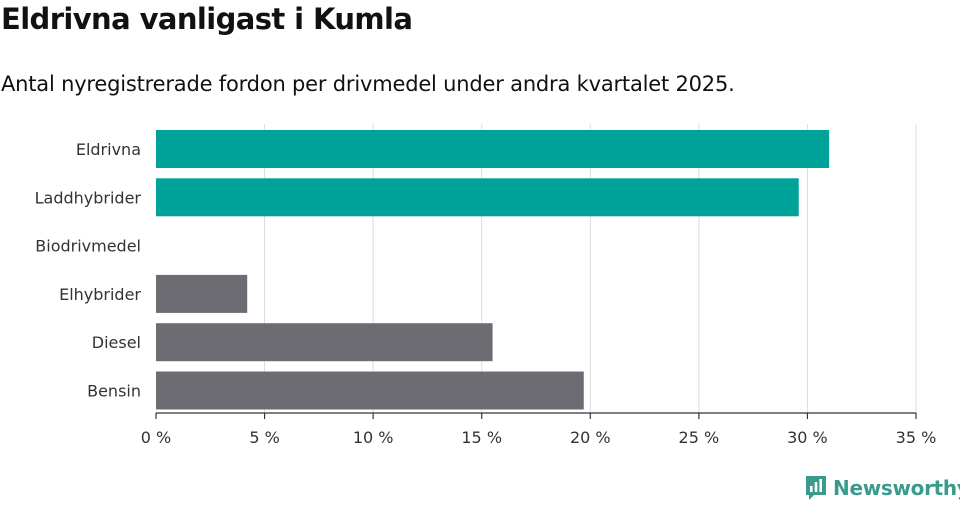 The width and height of the screenshot is (960, 505). What do you see at coordinates (116, 342) in the screenshot?
I see `category-label: Diesel` at bounding box center [116, 342].